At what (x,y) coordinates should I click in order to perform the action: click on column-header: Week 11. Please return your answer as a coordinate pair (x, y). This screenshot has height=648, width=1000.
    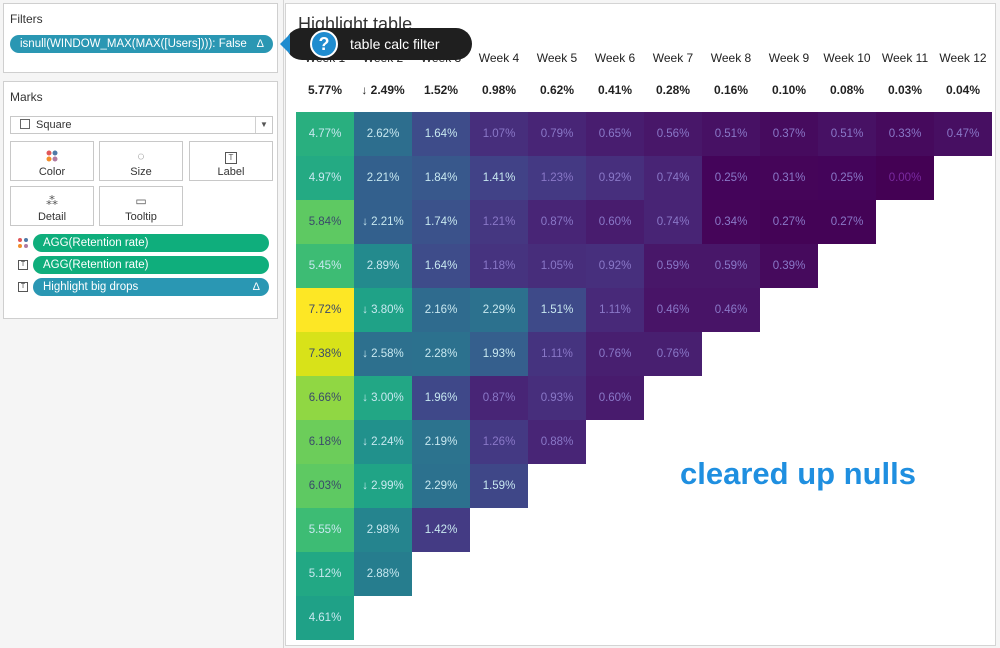
    Looking at the image, I should click on (905, 58).